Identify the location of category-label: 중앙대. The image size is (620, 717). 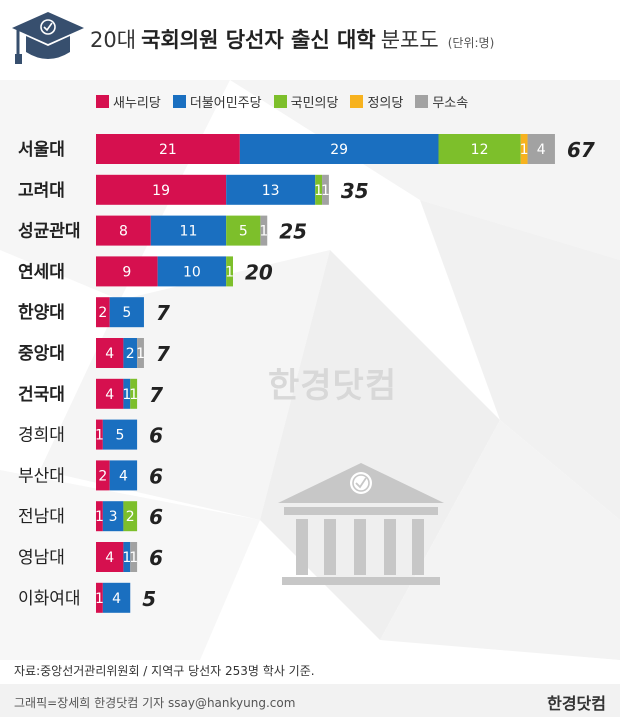
(41, 354).